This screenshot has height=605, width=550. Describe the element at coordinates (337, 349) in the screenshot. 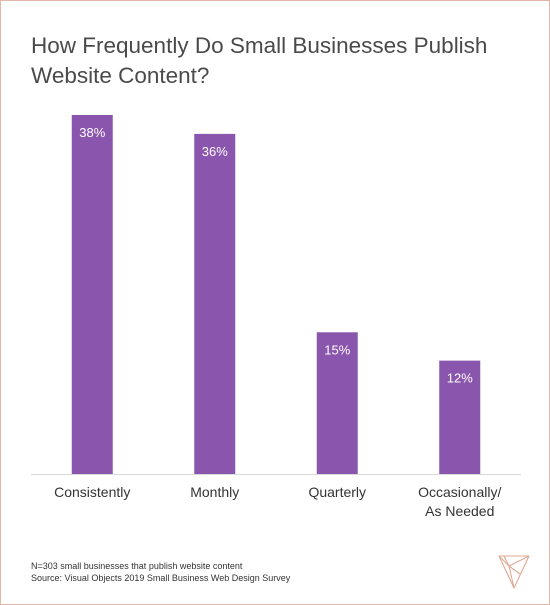

I see `bar-value-label-2: 15%` at that location.